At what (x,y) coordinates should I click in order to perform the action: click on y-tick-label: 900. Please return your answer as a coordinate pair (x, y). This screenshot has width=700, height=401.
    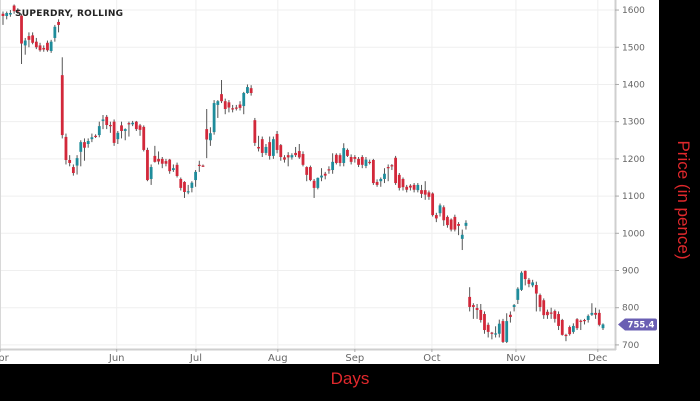
    Looking at the image, I should click on (630, 271).